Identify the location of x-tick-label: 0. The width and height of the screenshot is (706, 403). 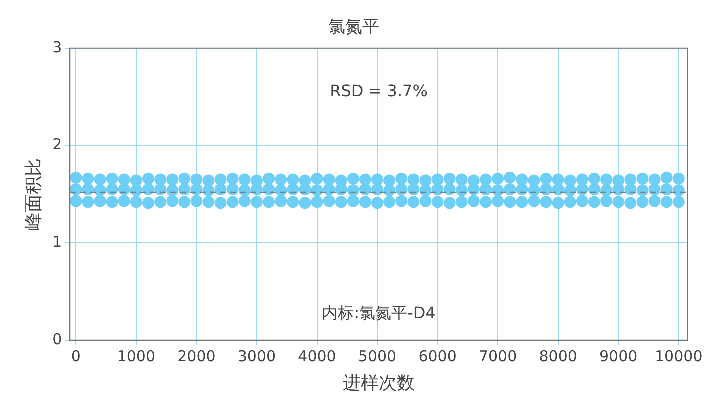
(76, 356).